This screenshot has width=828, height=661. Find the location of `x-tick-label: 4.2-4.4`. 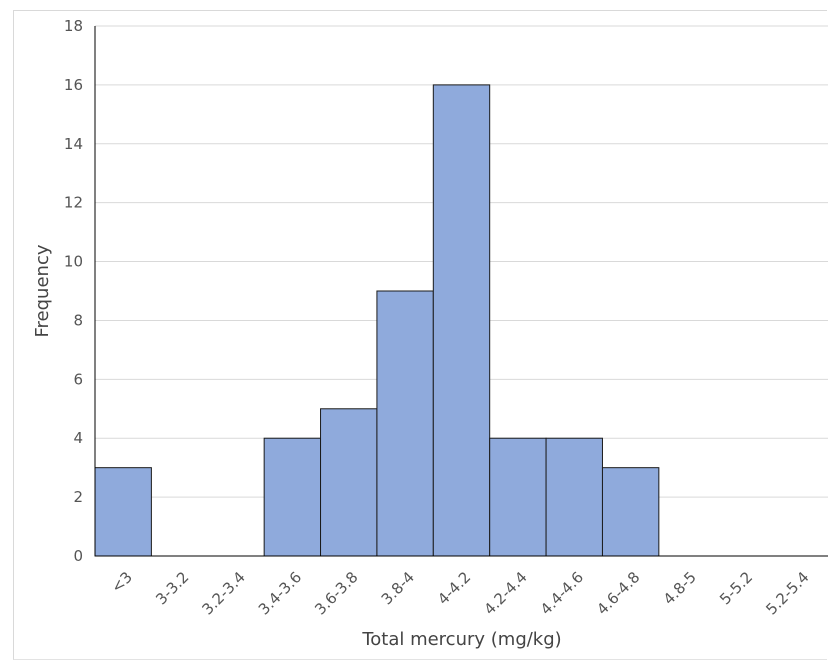

x-tick-label: 4.2-4.4 is located at coordinates (505, 593).